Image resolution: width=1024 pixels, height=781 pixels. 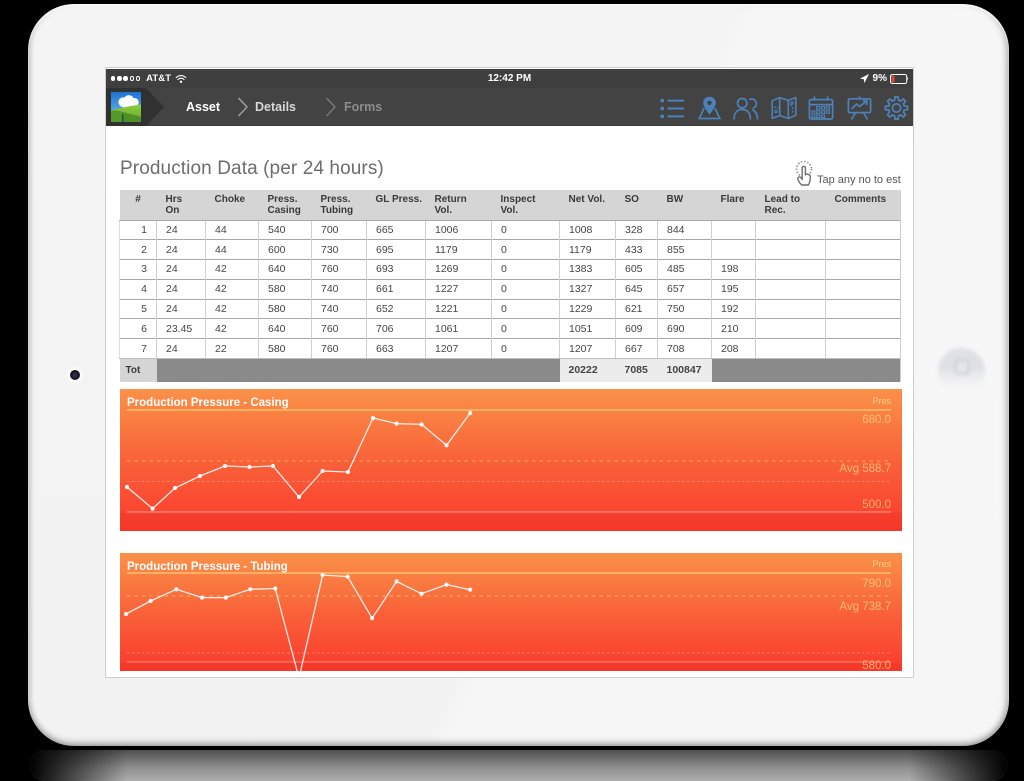 What do you see at coordinates (208, 403) in the screenshot?
I see `svg-text: Production Pressure - Casing` at bounding box center [208, 403].